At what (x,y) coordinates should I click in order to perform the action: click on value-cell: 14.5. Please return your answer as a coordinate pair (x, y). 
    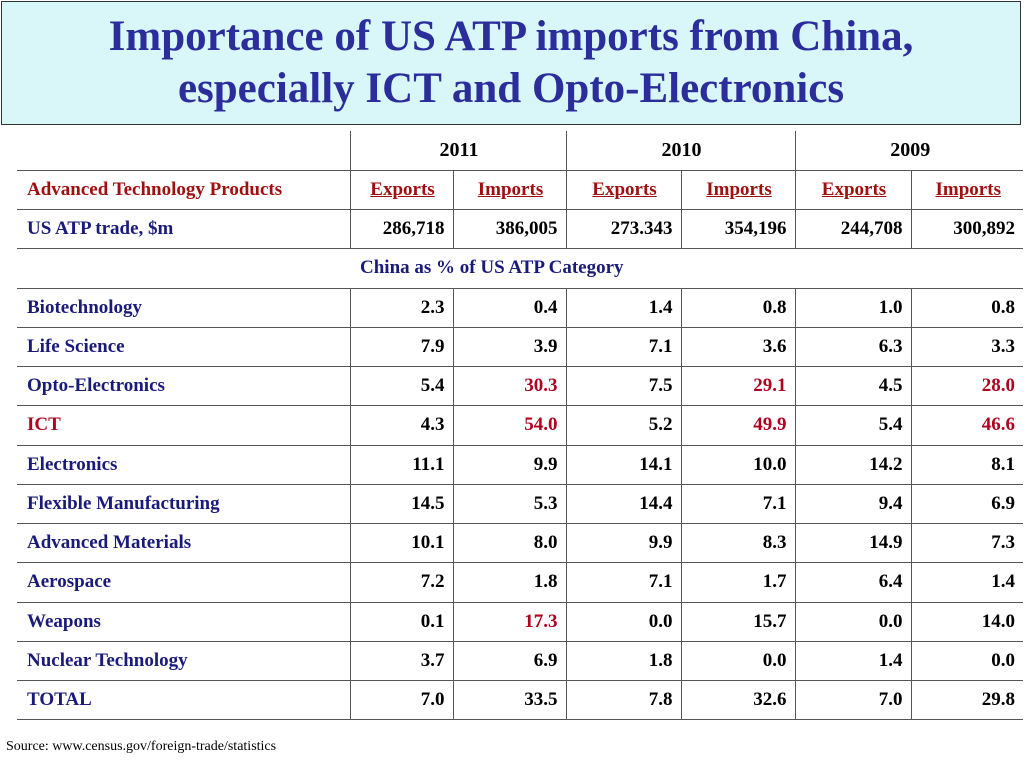
    Looking at the image, I should click on (401, 504).